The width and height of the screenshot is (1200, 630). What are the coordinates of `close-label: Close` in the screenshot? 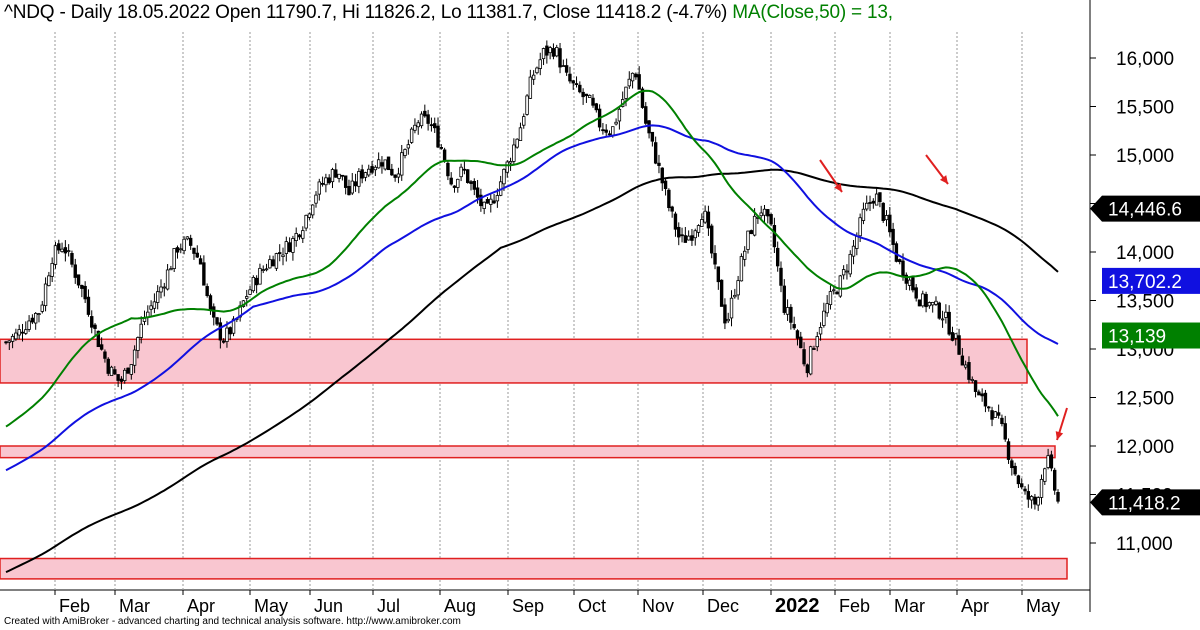 It's located at (566, 12).